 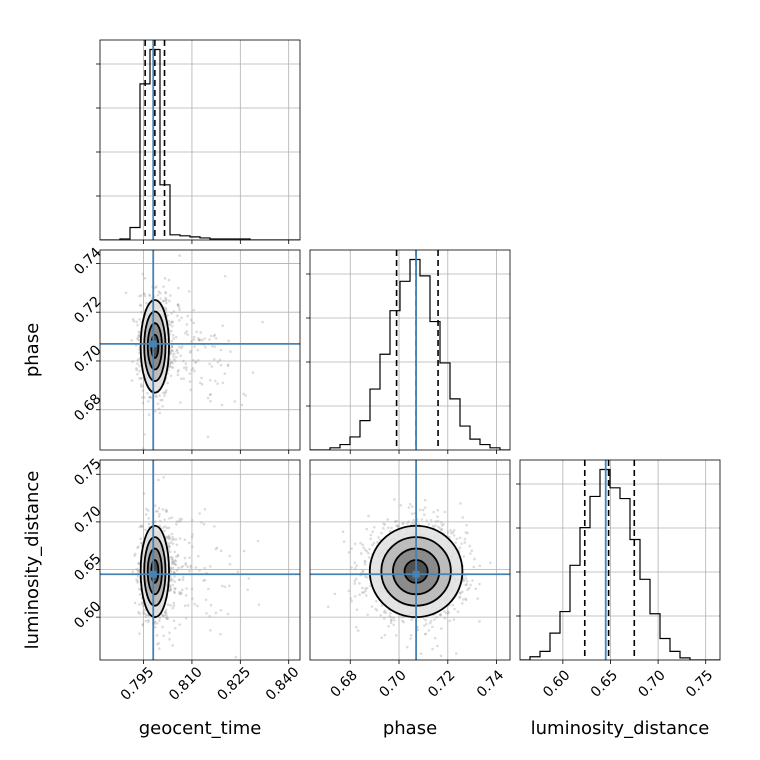 I want to click on histogram-phase, so click(x=410, y=354).